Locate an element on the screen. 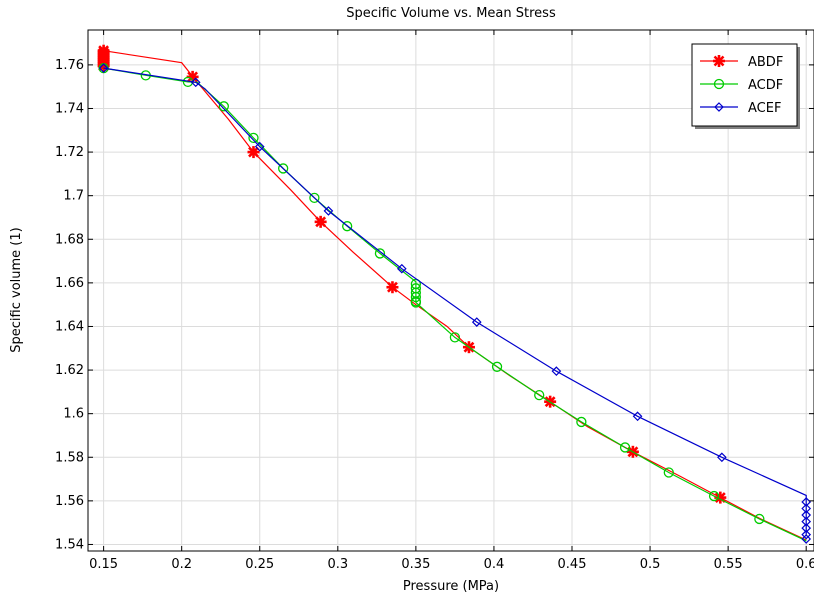  x-tick-label: 0.5 is located at coordinates (650, 564).